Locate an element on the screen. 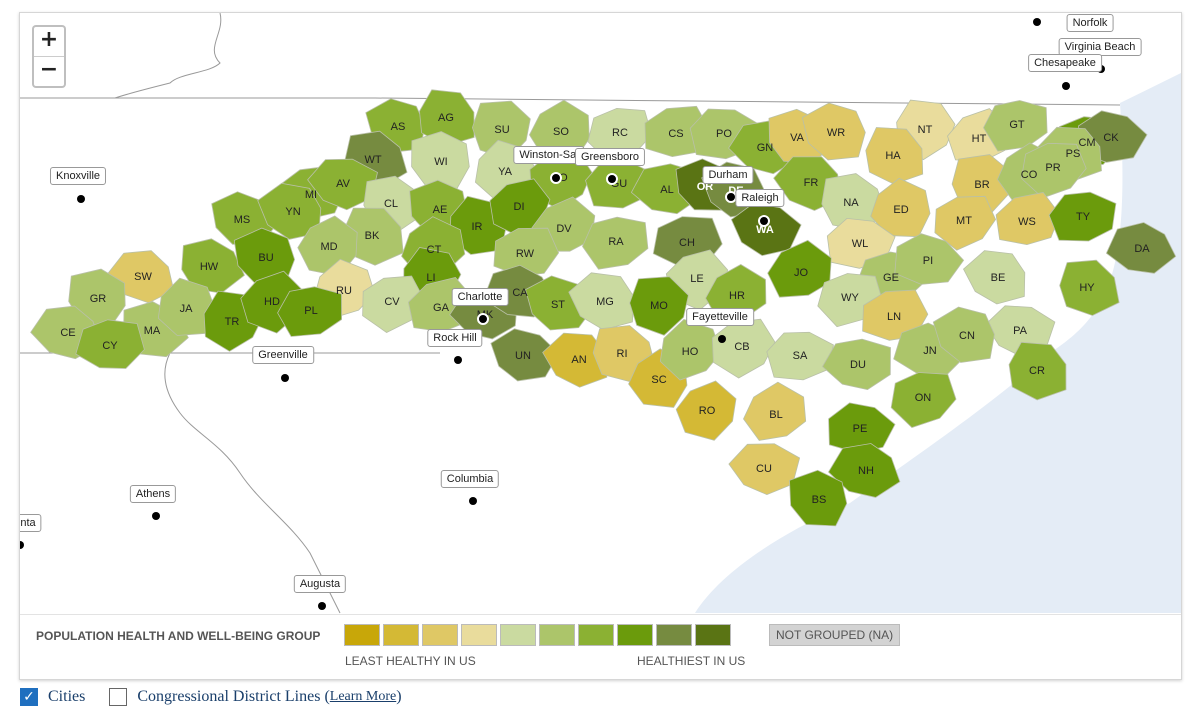 Image resolution: width=1200 pixels, height=715 pixels. county-label-rw: RW is located at coordinates (525, 254).